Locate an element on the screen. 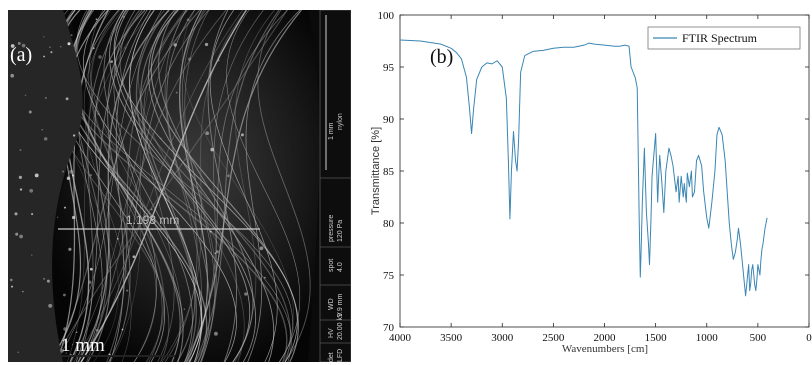 Image resolution: width=812 pixels, height=365 pixels. x-tick-label: 2500 is located at coordinates (553, 338).